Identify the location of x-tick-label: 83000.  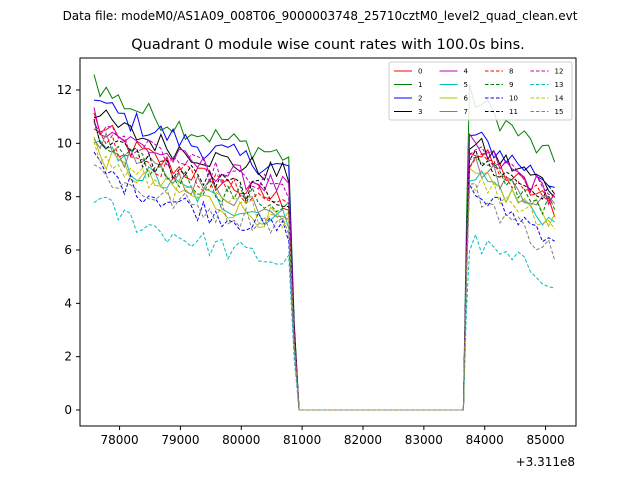
(424, 440).